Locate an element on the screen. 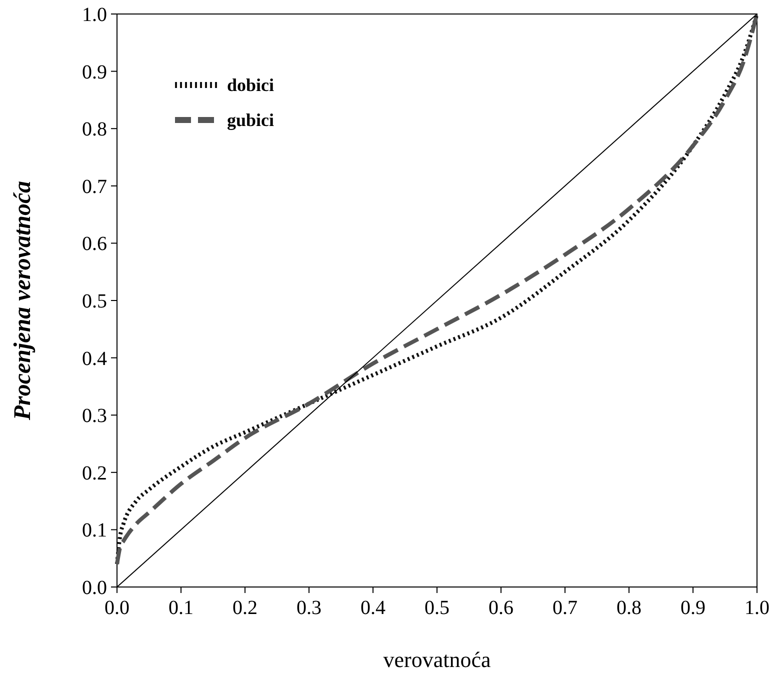 This screenshot has width=775, height=673. x-tick-label: 0.4 is located at coordinates (373, 608).